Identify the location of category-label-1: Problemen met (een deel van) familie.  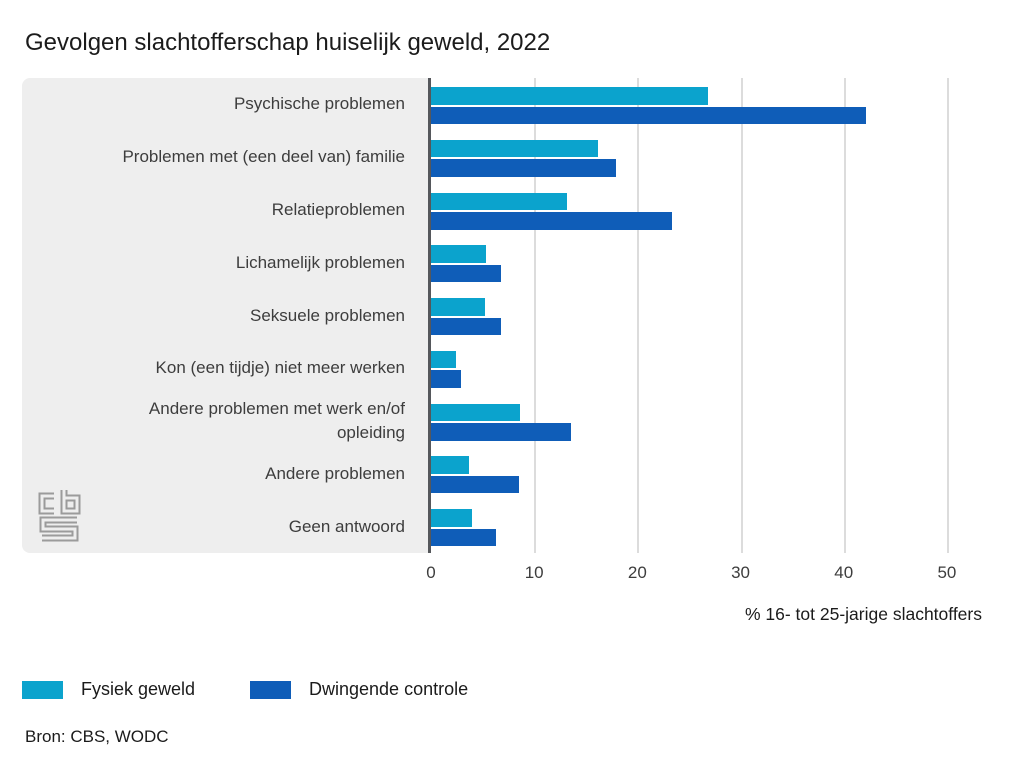
(263, 157).